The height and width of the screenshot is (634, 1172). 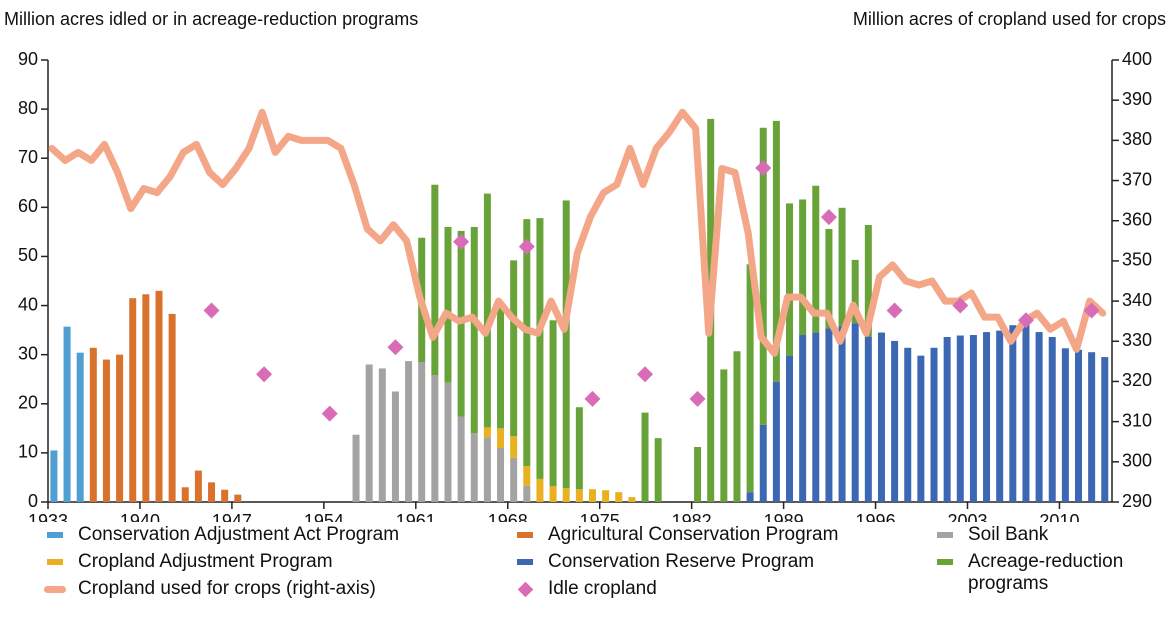 I want to click on legend-item: Agricultural Conservation Program, so click(x=720, y=537).